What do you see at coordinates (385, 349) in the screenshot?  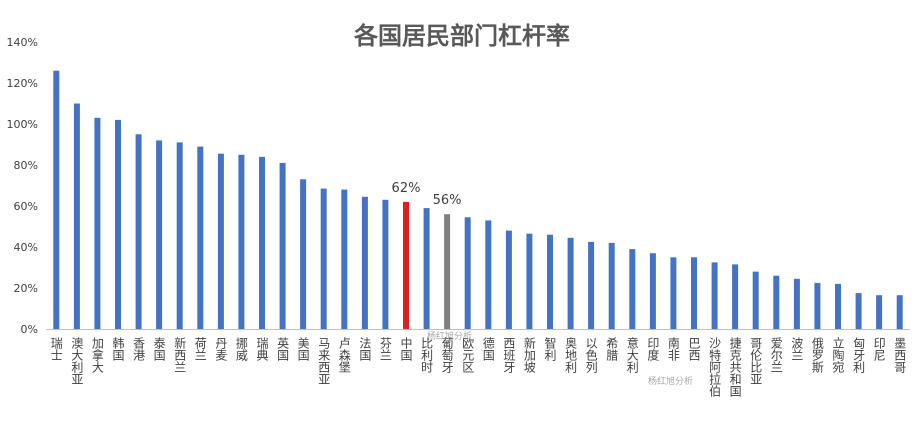 I see `x-tick-label: 芬兰` at bounding box center [385, 349].